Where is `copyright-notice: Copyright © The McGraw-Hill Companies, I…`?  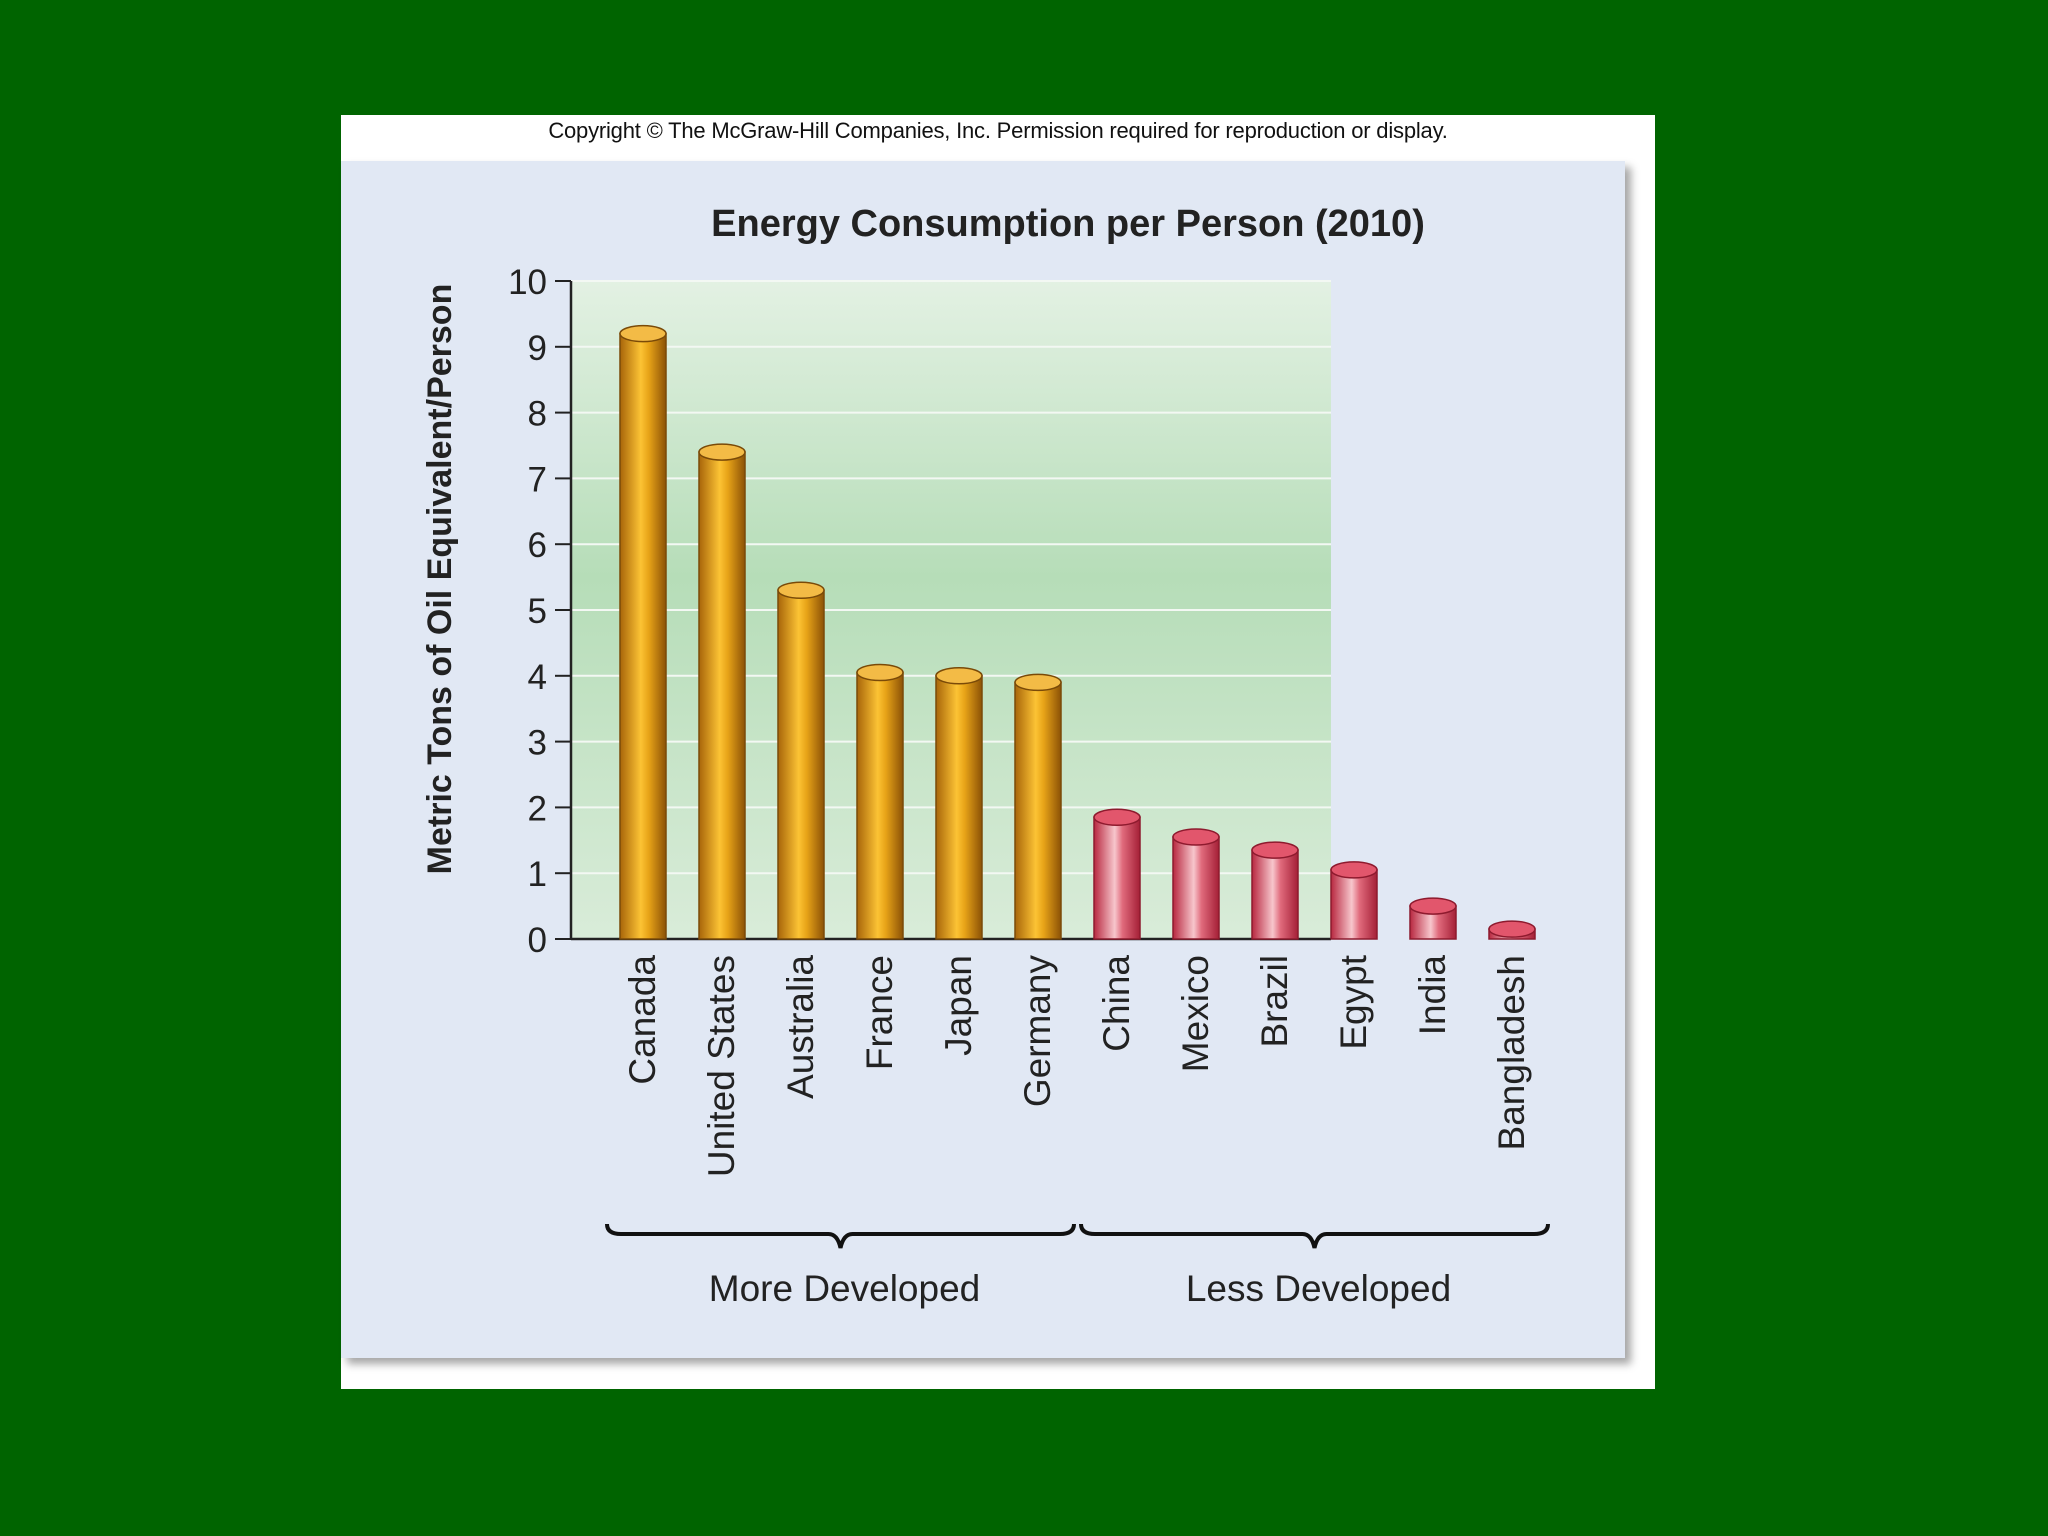 copyright-notice: Copyright © The McGraw-Hill Companies, I… is located at coordinates (998, 130).